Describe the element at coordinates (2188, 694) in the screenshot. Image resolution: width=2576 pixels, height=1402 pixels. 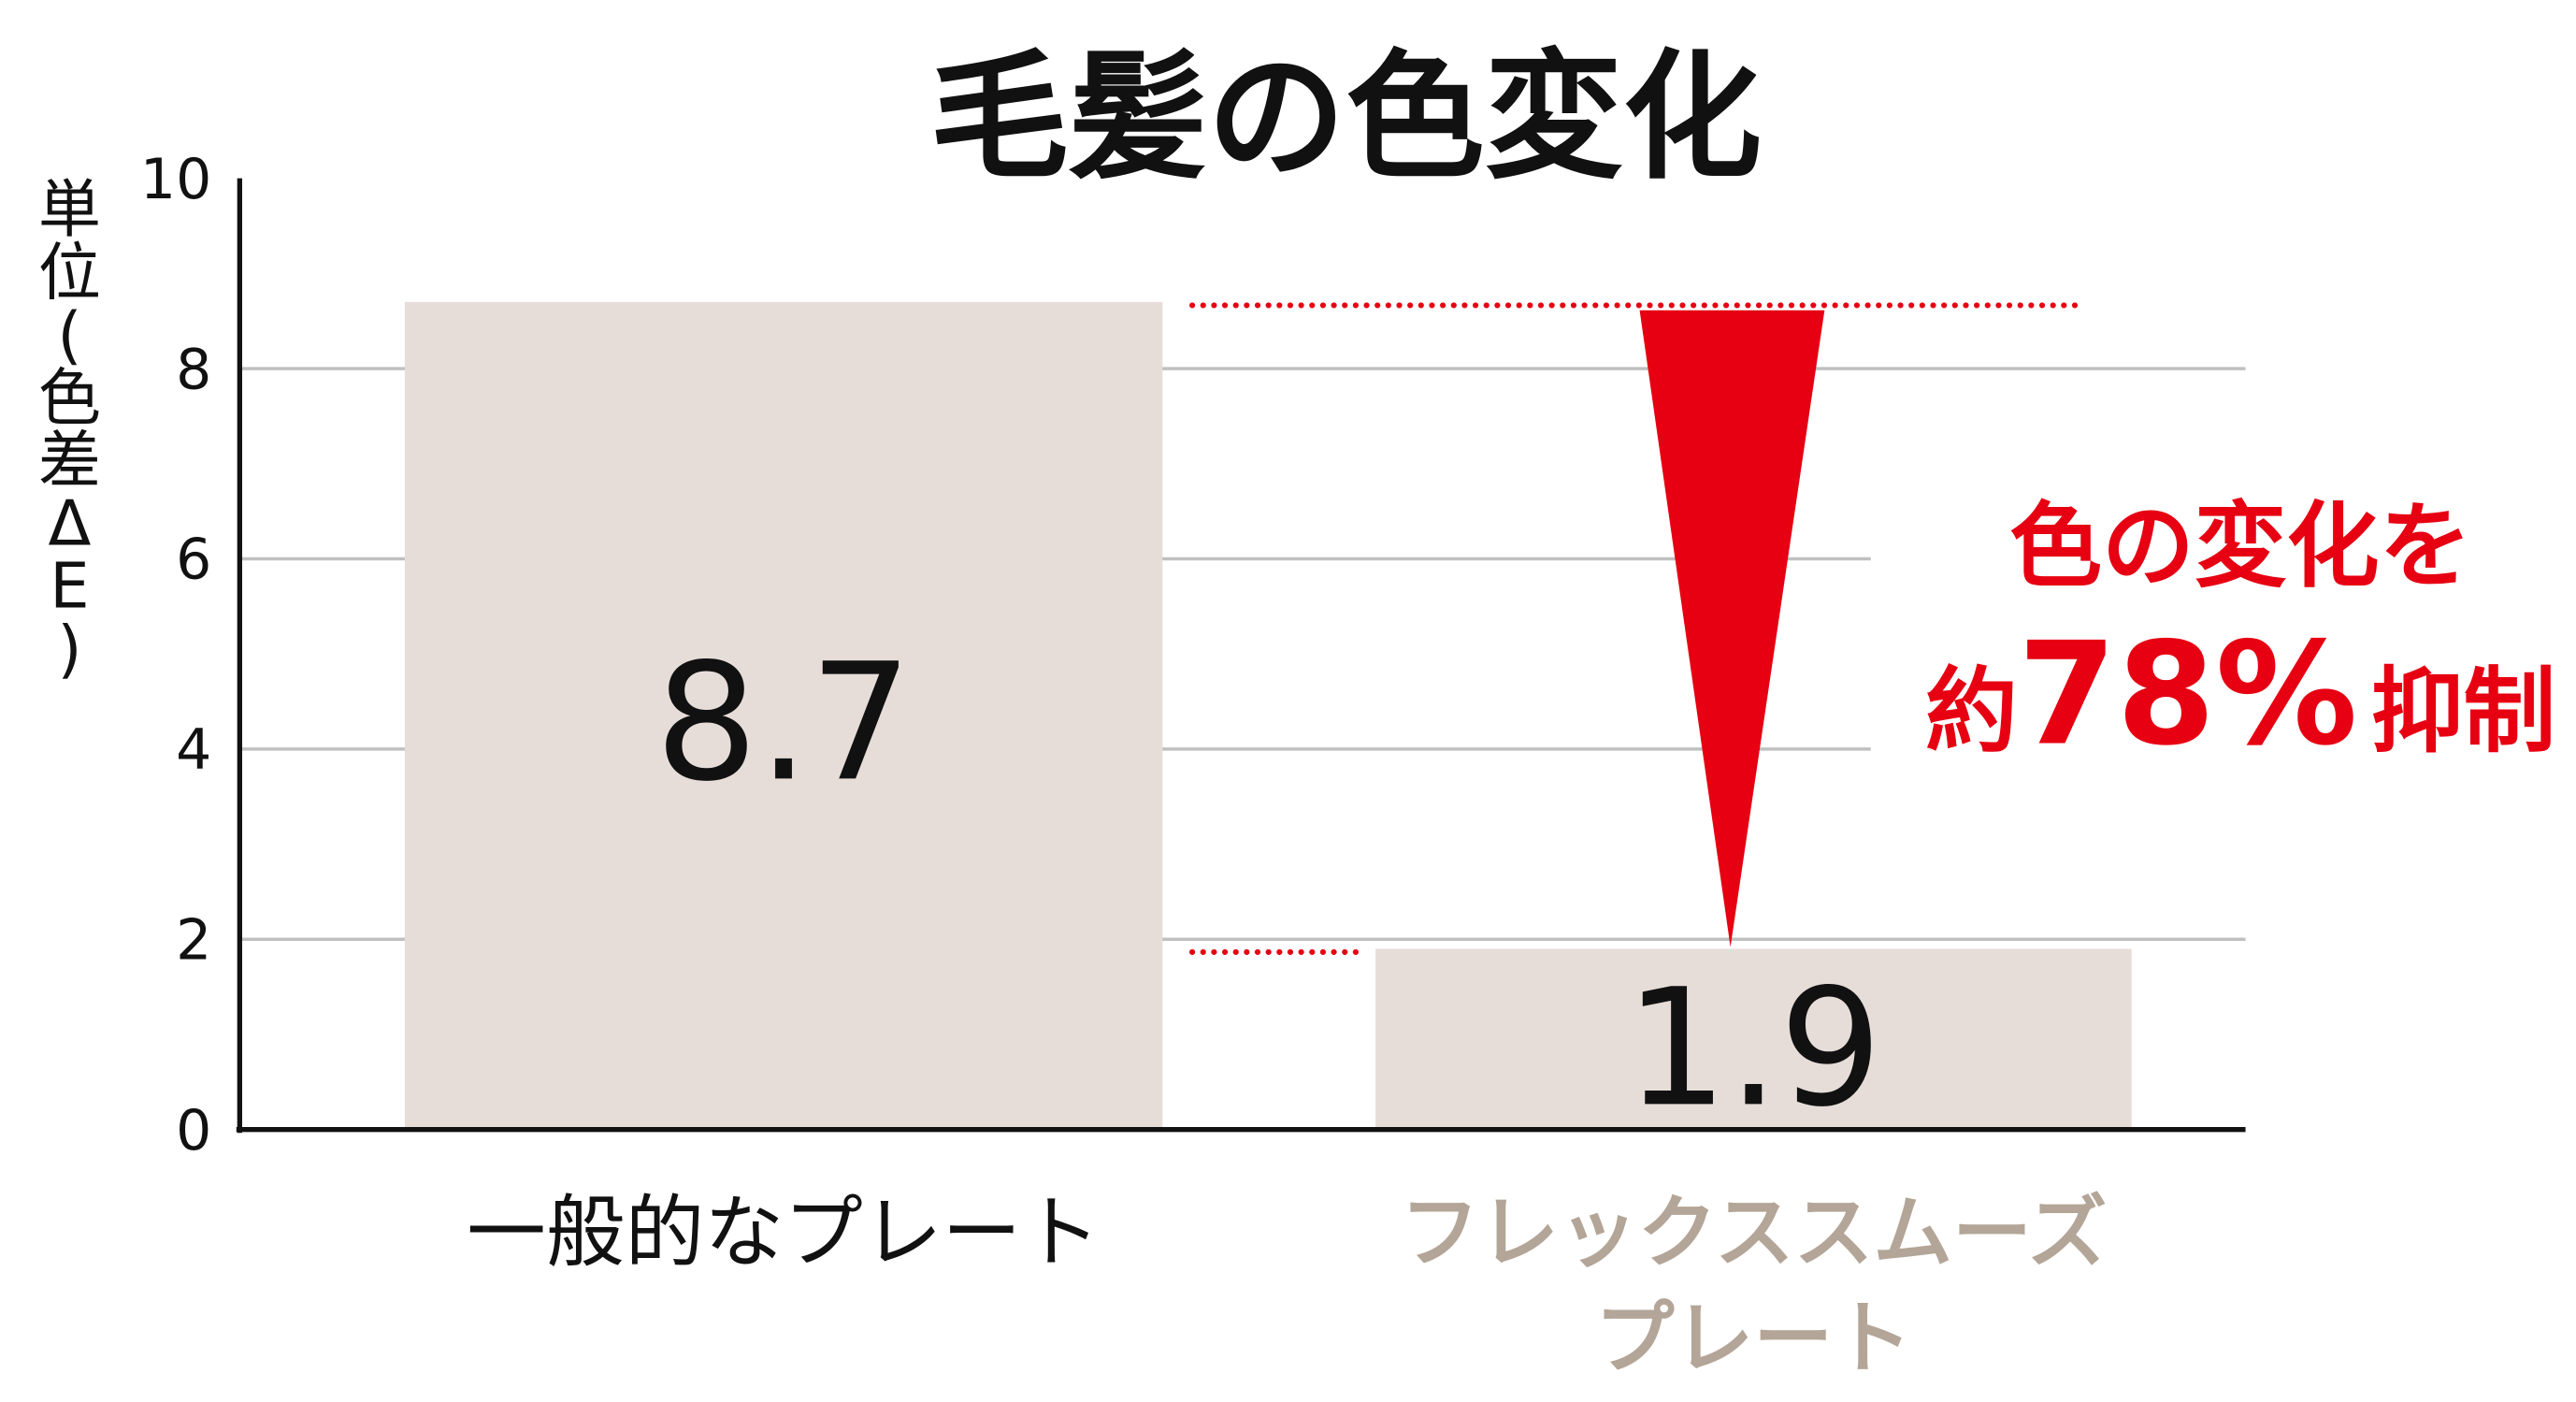
I see `annotation-percent: 78%` at that location.